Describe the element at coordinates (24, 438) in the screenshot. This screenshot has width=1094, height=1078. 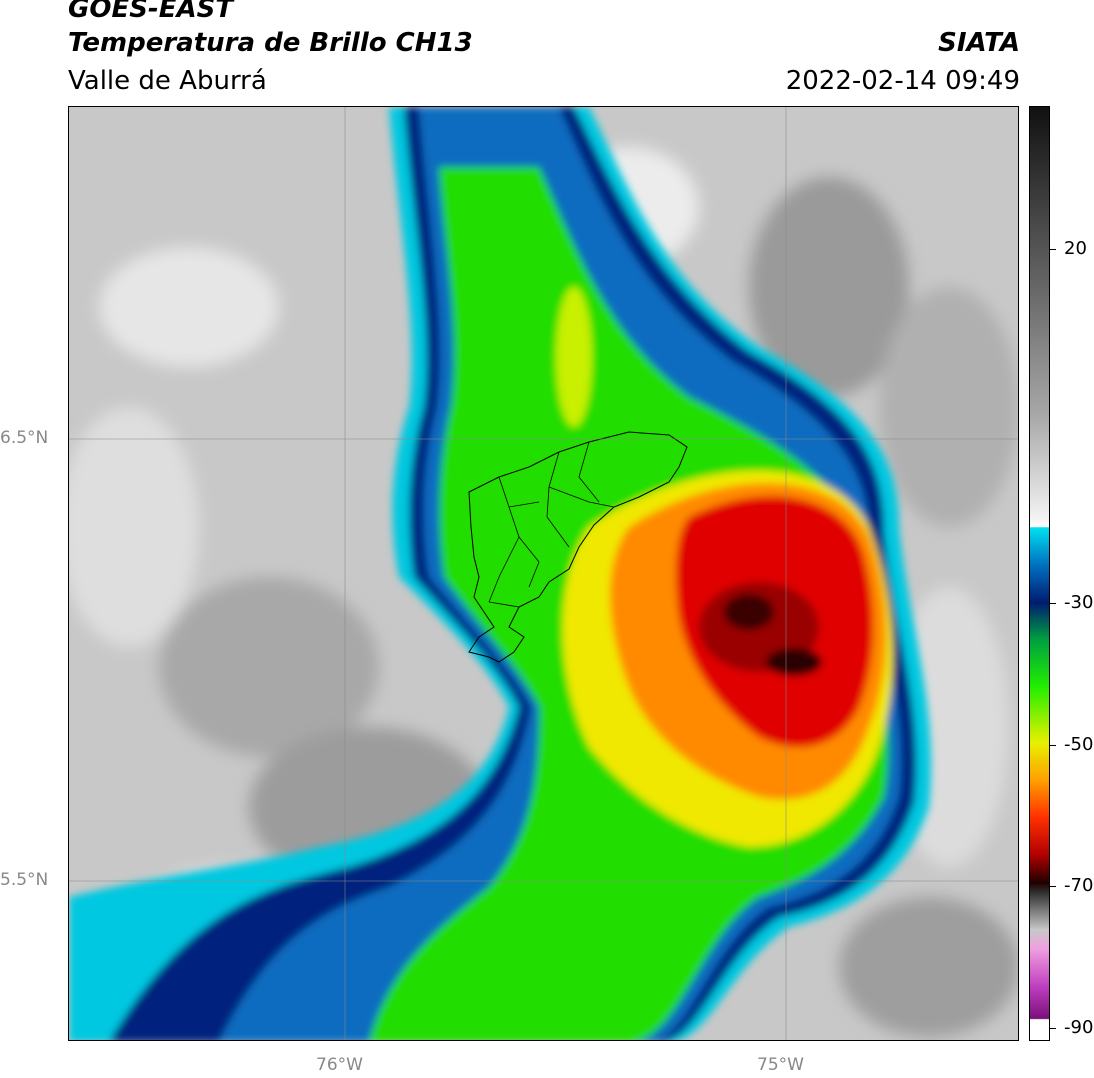
I see `lat-label-6-5: 6.5°N` at that location.